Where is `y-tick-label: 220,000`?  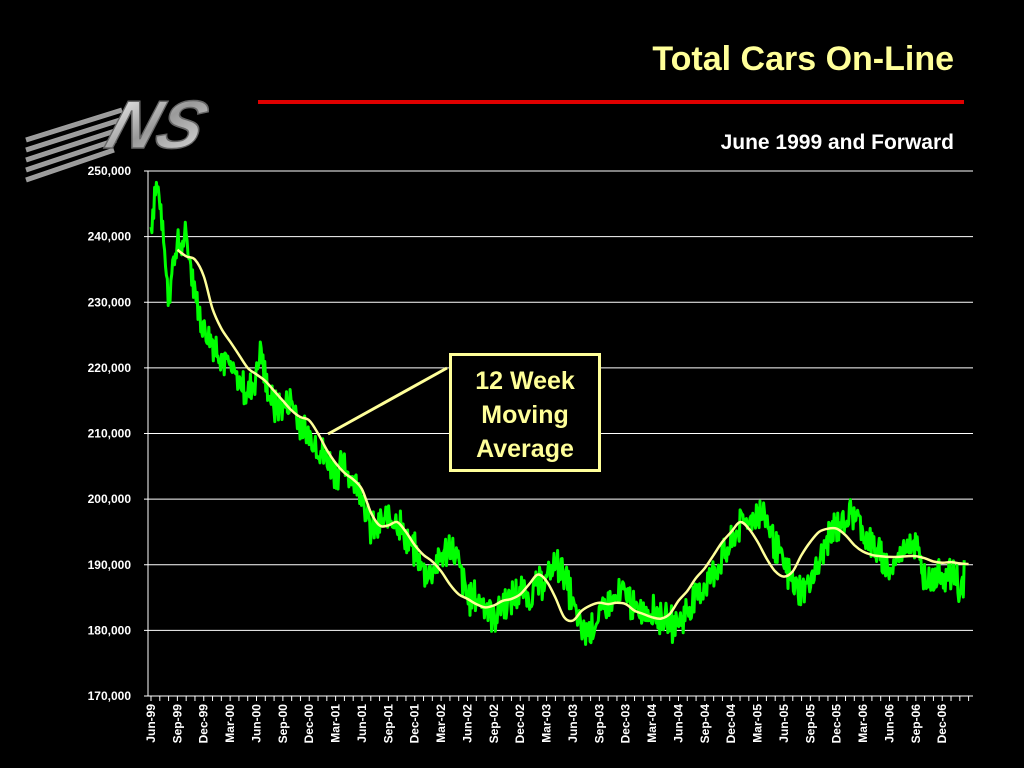
y-tick-label: 220,000 is located at coordinates (110, 368).